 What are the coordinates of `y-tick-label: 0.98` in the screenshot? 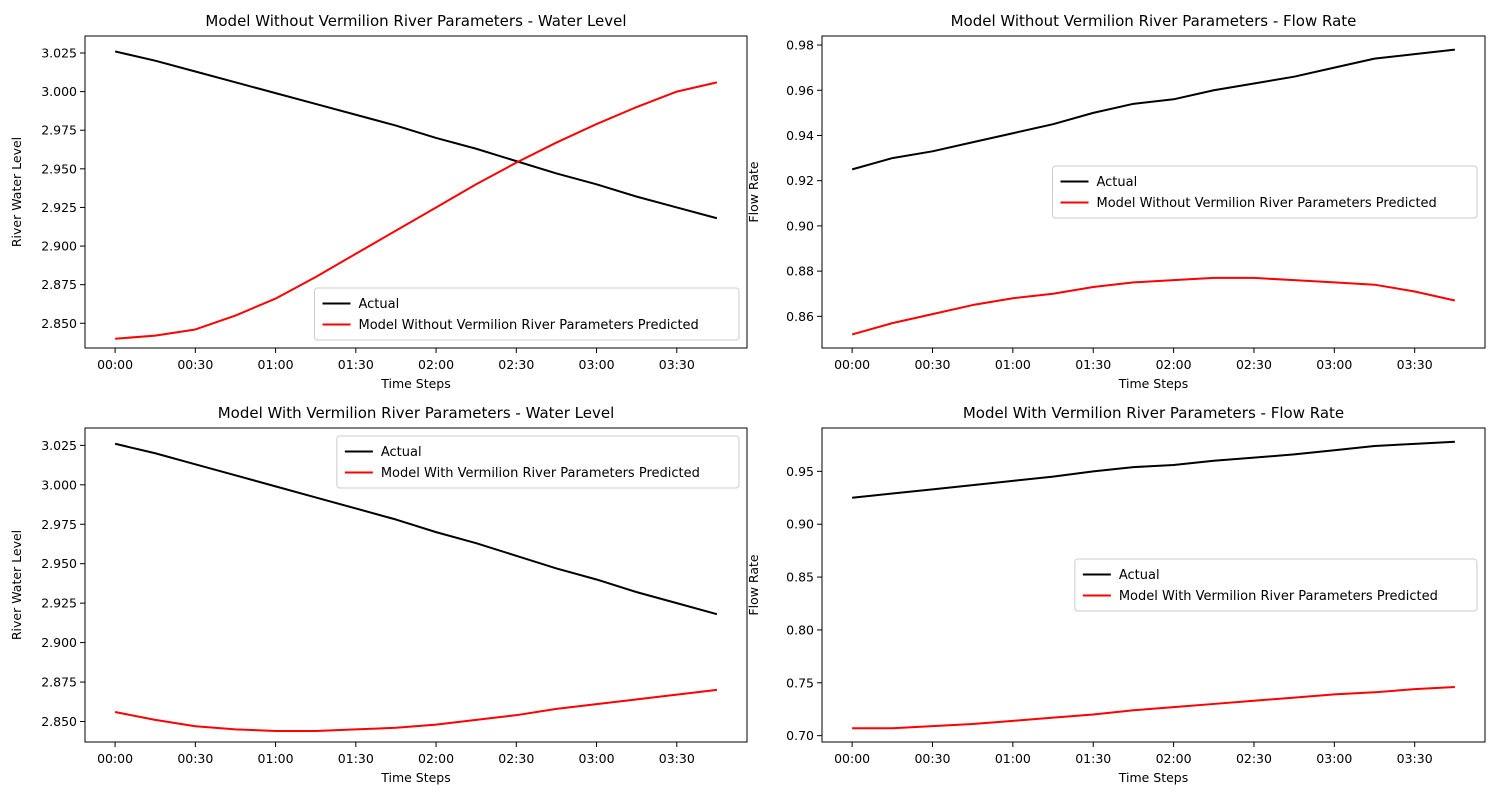 It's located at (800, 45).